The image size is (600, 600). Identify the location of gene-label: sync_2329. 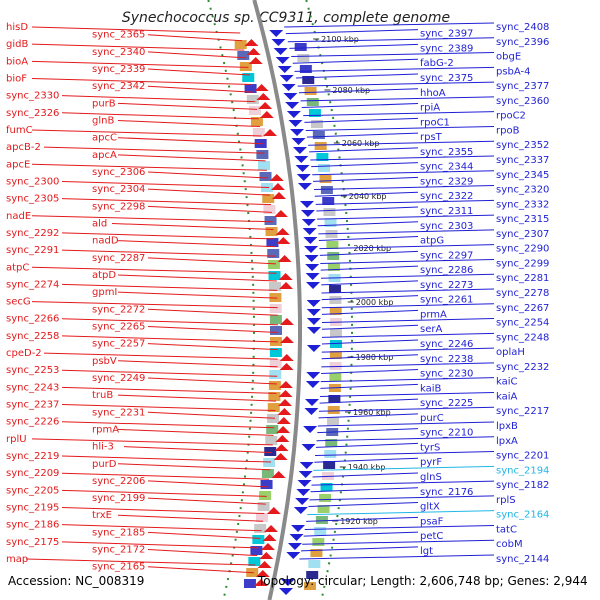
(446, 181).